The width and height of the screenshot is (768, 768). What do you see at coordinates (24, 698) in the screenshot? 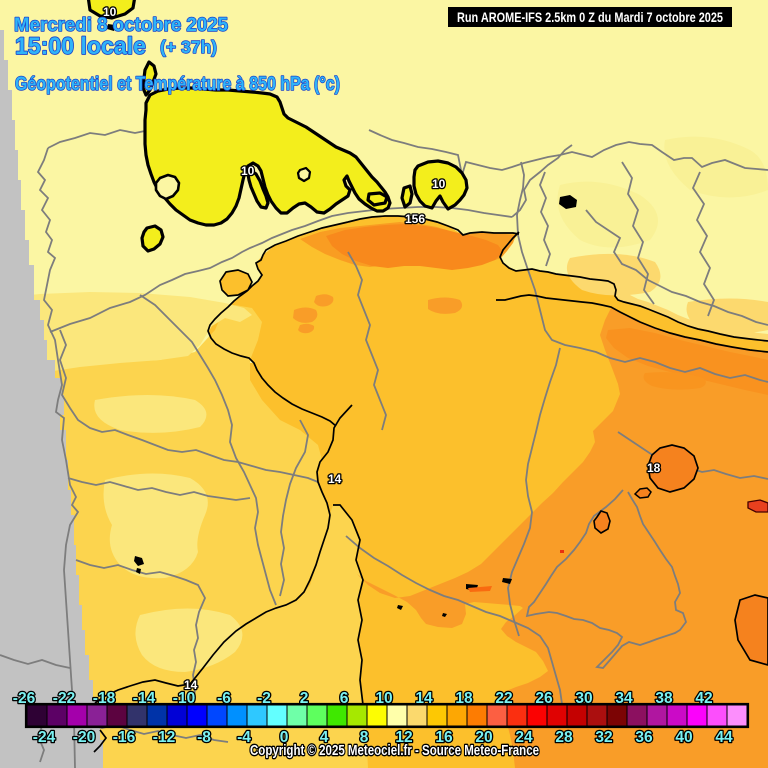
I see `svg-text: -26` at bounding box center [24, 698].